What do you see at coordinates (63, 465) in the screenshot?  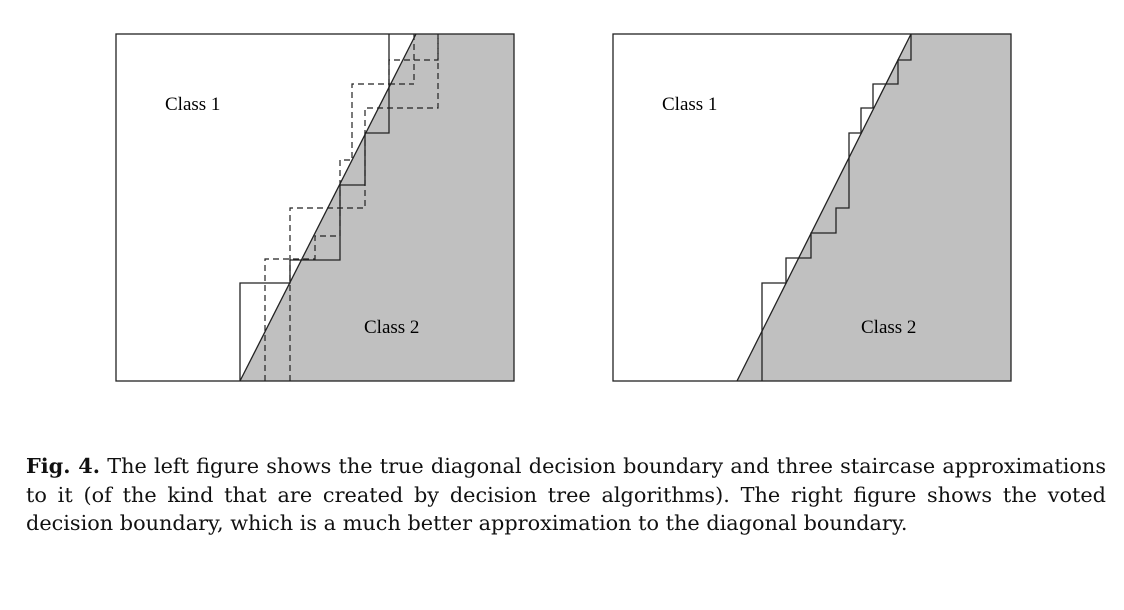 I see `caption-label: Fig. 4.` at bounding box center [63, 465].